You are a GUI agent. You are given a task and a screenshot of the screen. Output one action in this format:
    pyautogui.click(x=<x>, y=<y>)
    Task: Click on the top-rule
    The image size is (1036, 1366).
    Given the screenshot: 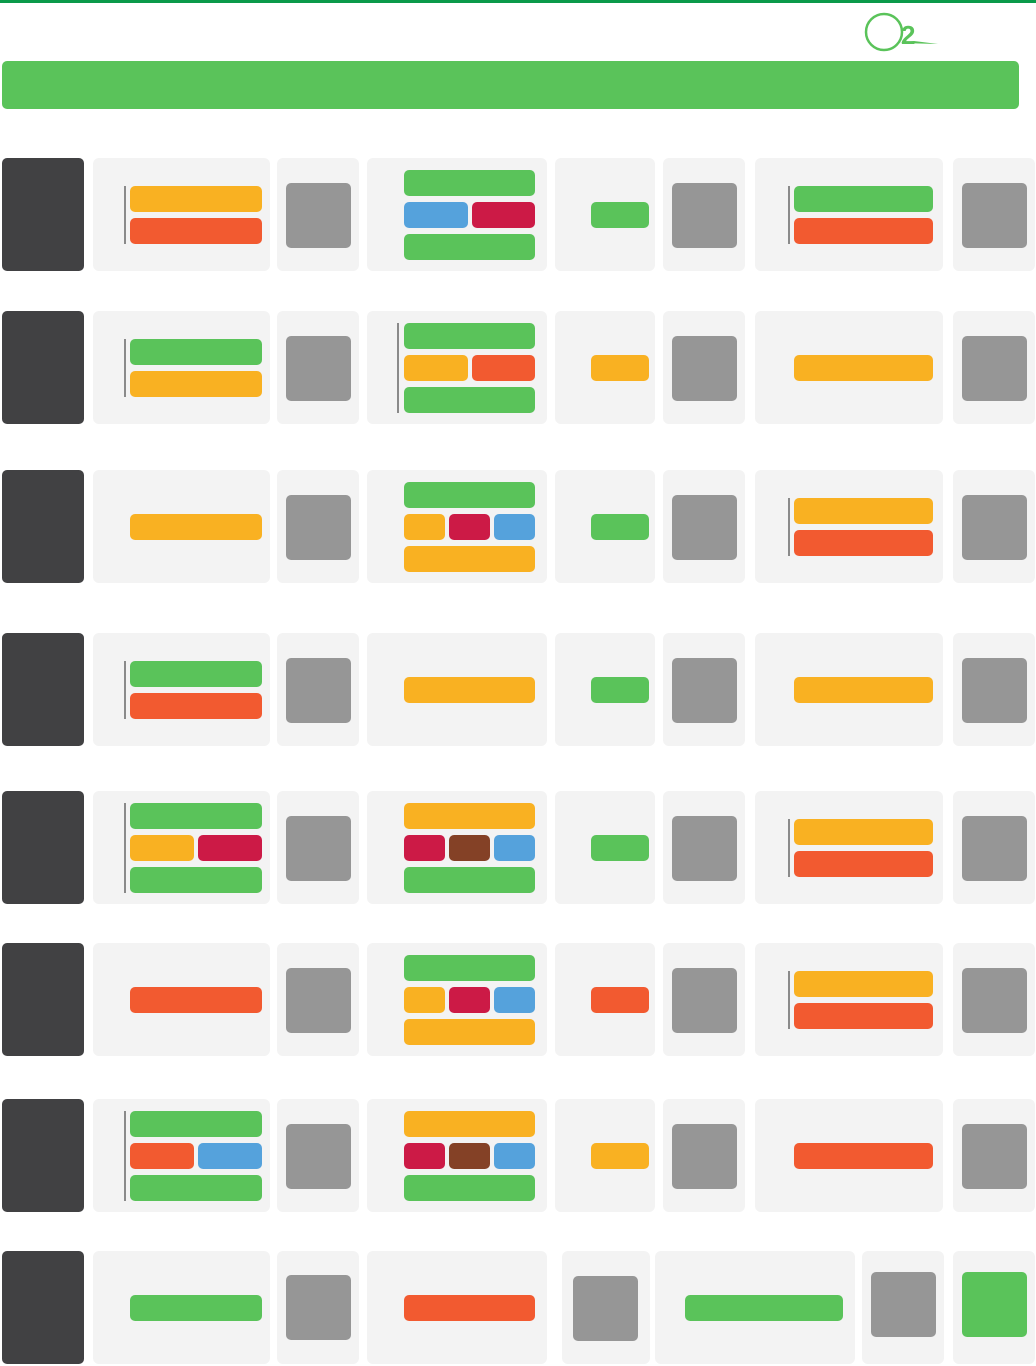 What is the action you would take?
    pyautogui.click(x=518, y=1)
    